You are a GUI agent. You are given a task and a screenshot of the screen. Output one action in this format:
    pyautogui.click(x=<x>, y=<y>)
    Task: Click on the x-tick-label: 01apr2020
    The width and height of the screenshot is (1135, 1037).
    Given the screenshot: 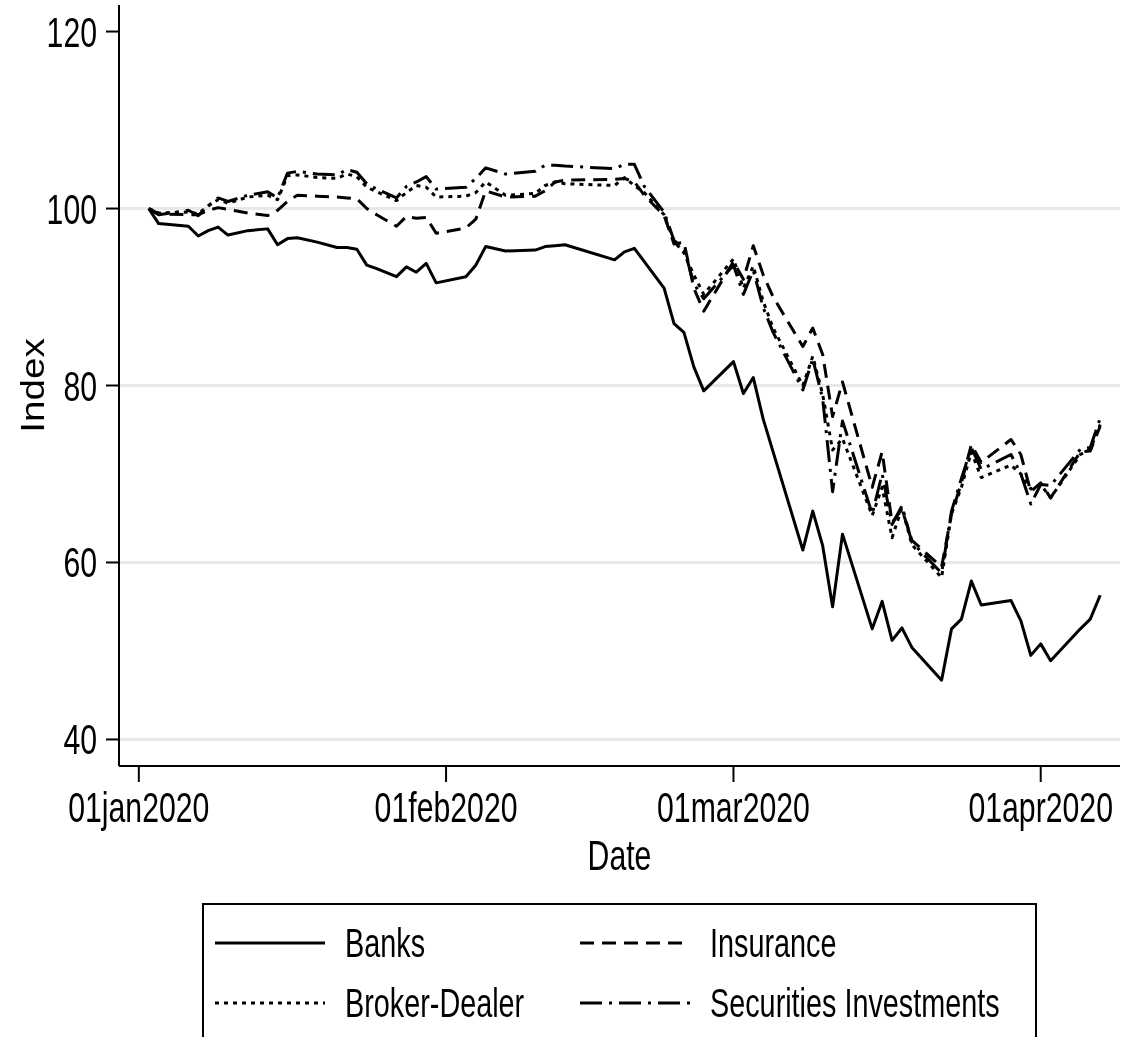 What is the action you would take?
    pyautogui.click(x=1040, y=808)
    